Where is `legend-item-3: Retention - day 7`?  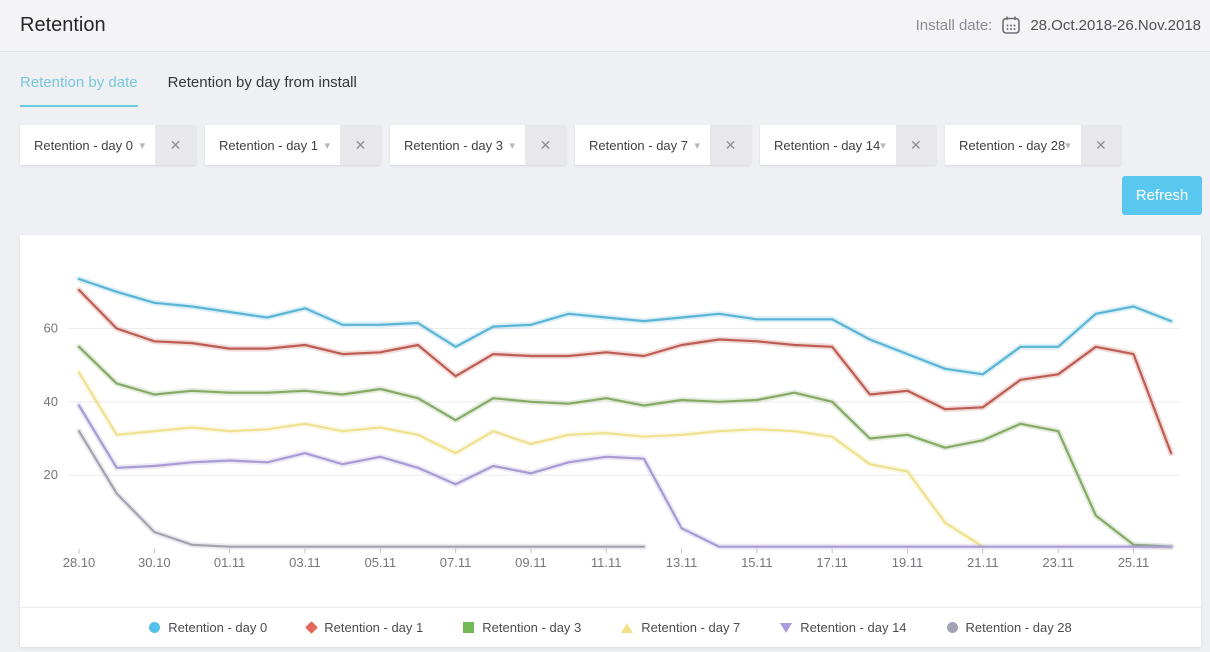
legend-item-3: Retention - day 7 is located at coordinates (680, 627).